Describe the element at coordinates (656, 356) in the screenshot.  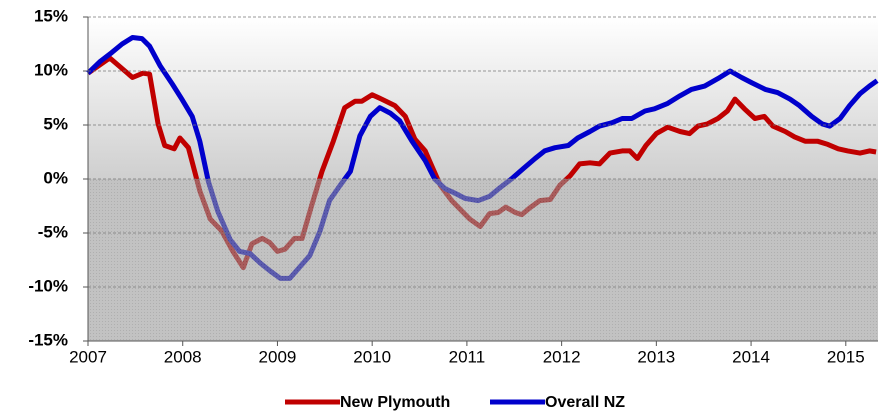
I see `x-tick-label: 2013` at that location.